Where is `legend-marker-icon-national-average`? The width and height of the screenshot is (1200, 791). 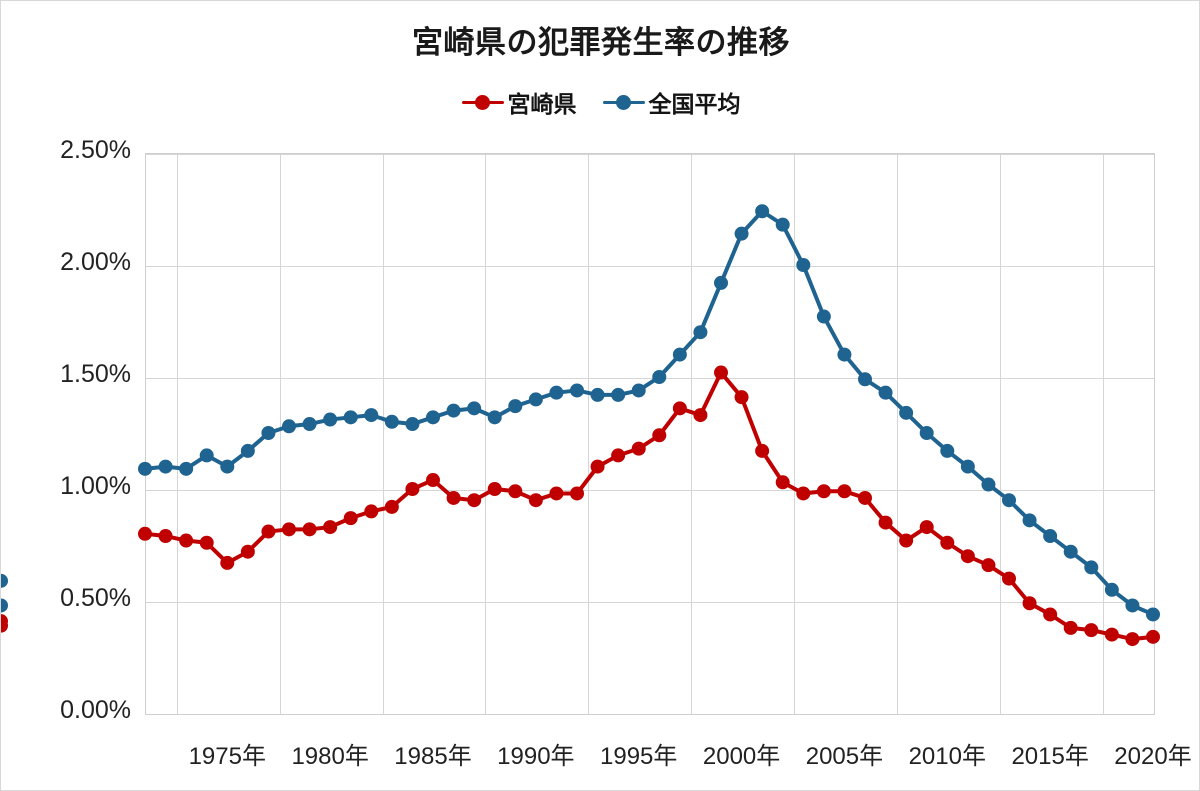
legend-marker-icon-national-average is located at coordinates (623, 102).